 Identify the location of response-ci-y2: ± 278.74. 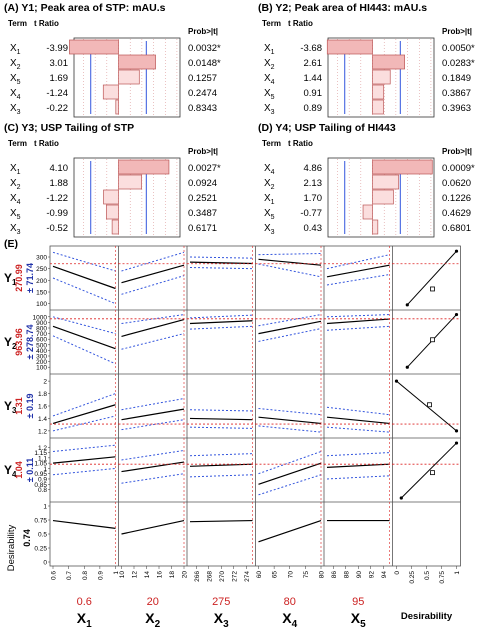
(30, 342).